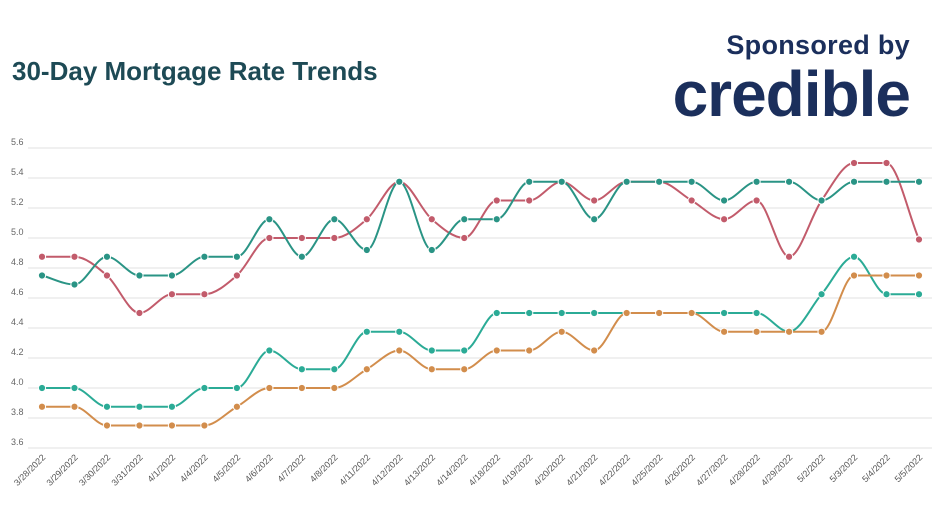 The height and width of the screenshot is (524, 932). What do you see at coordinates (549, 469) in the screenshot?
I see `x-tick-label: 4/20/2022` at bounding box center [549, 469].